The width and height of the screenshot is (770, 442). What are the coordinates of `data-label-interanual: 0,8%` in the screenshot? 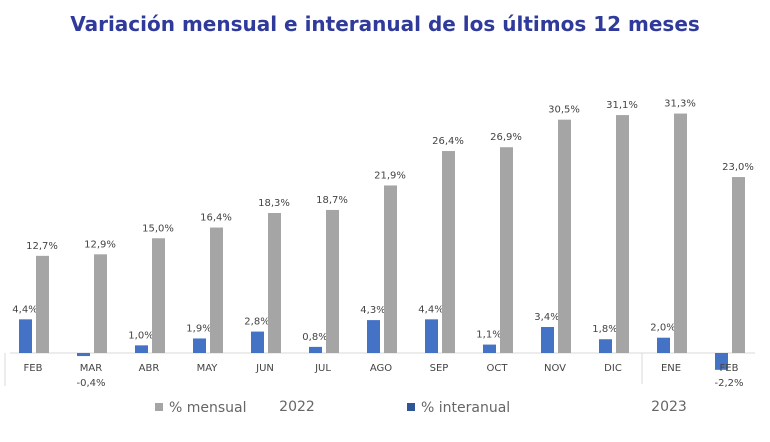 It's located at (314, 337).